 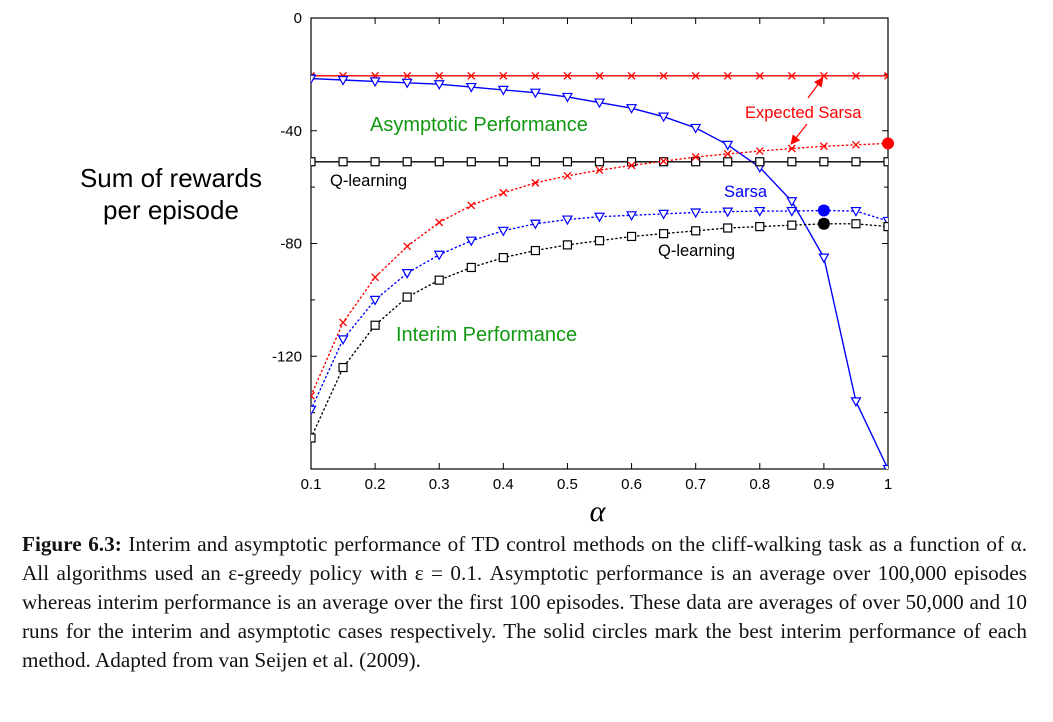 What do you see at coordinates (815, 88) in the screenshot?
I see `arrow-to-expected-sarsa-asymptotic` at bounding box center [815, 88].